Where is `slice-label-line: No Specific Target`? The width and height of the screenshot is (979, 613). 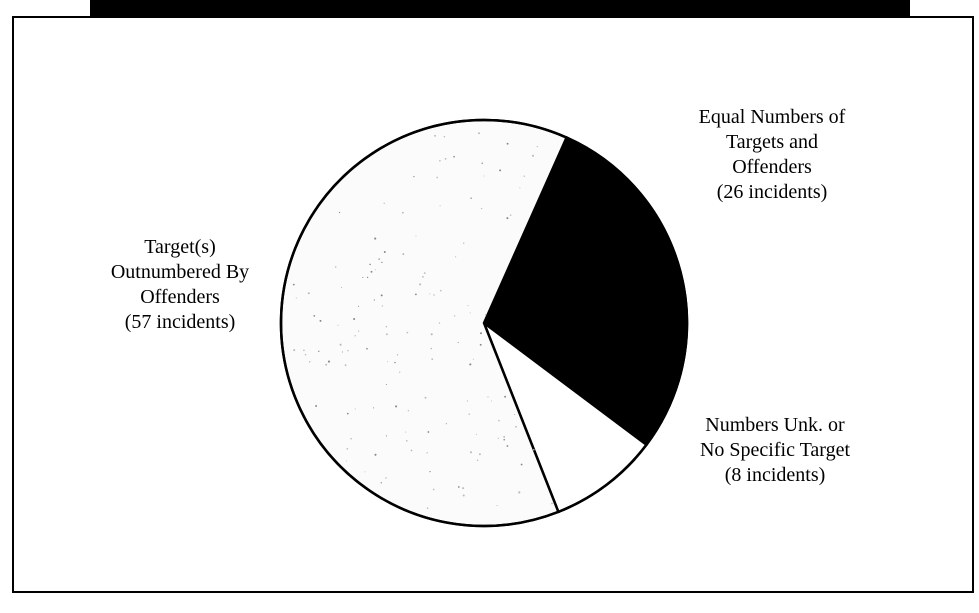
slice-label-line: No Specific Target is located at coordinates (775, 450).